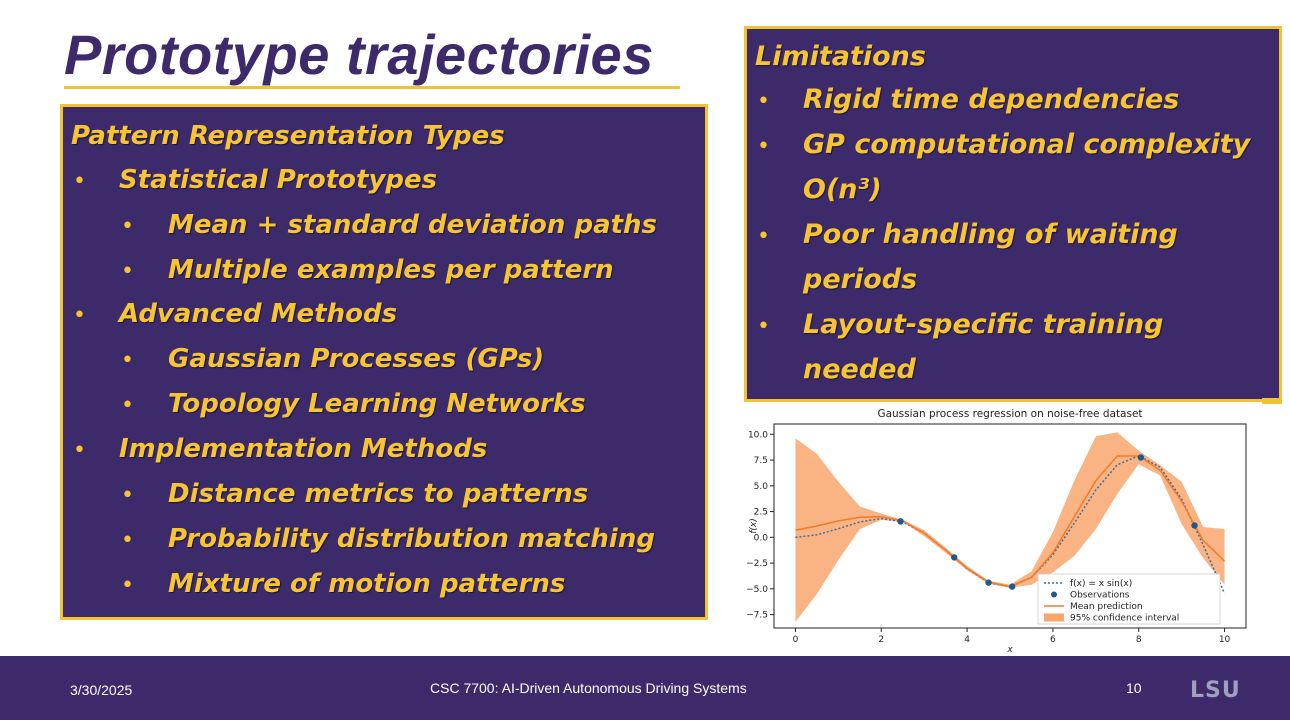 The width and height of the screenshot is (1290, 720). I want to click on footer-page-number: 10, so click(1134, 688).